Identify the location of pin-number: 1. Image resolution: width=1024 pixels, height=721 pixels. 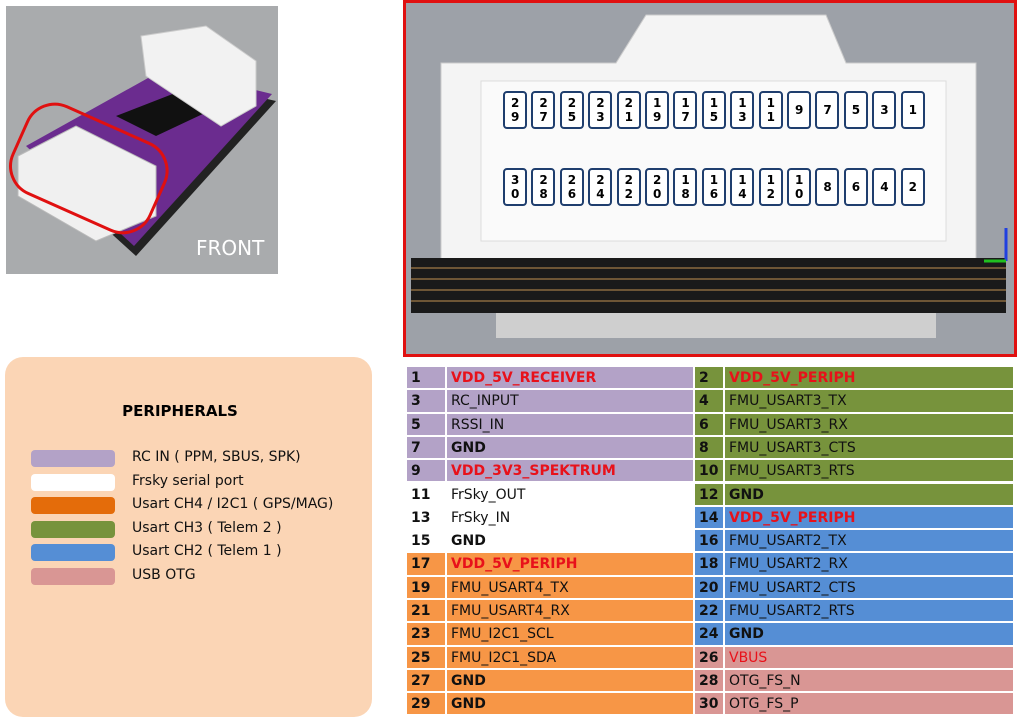
(912, 110).